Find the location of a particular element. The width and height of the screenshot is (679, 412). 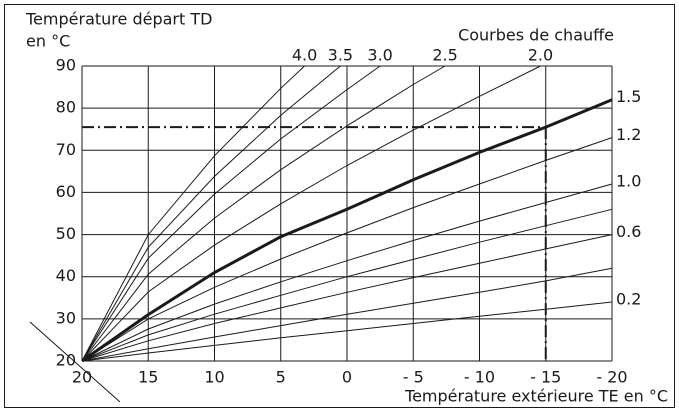

x-tick-label: - 5 is located at coordinates (413, 377).